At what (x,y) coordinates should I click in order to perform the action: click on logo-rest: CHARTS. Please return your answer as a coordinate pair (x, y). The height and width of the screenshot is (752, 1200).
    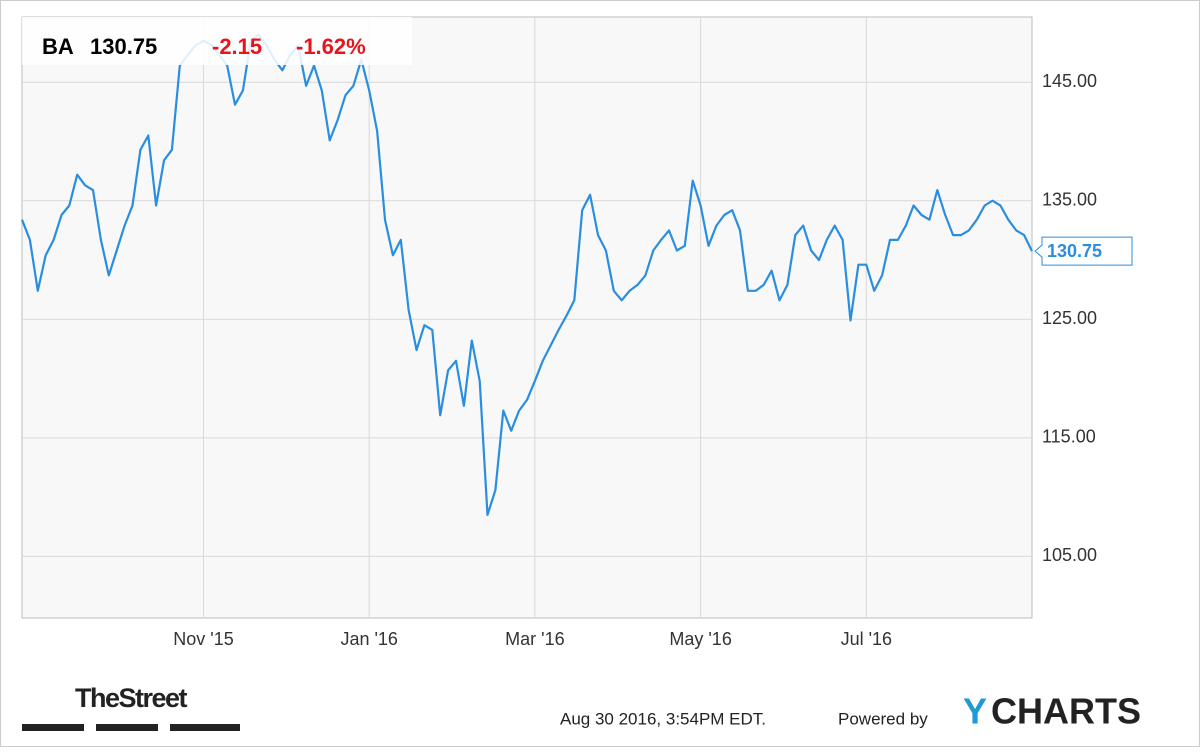
    Looking at the image, I should click on (1066, 711).